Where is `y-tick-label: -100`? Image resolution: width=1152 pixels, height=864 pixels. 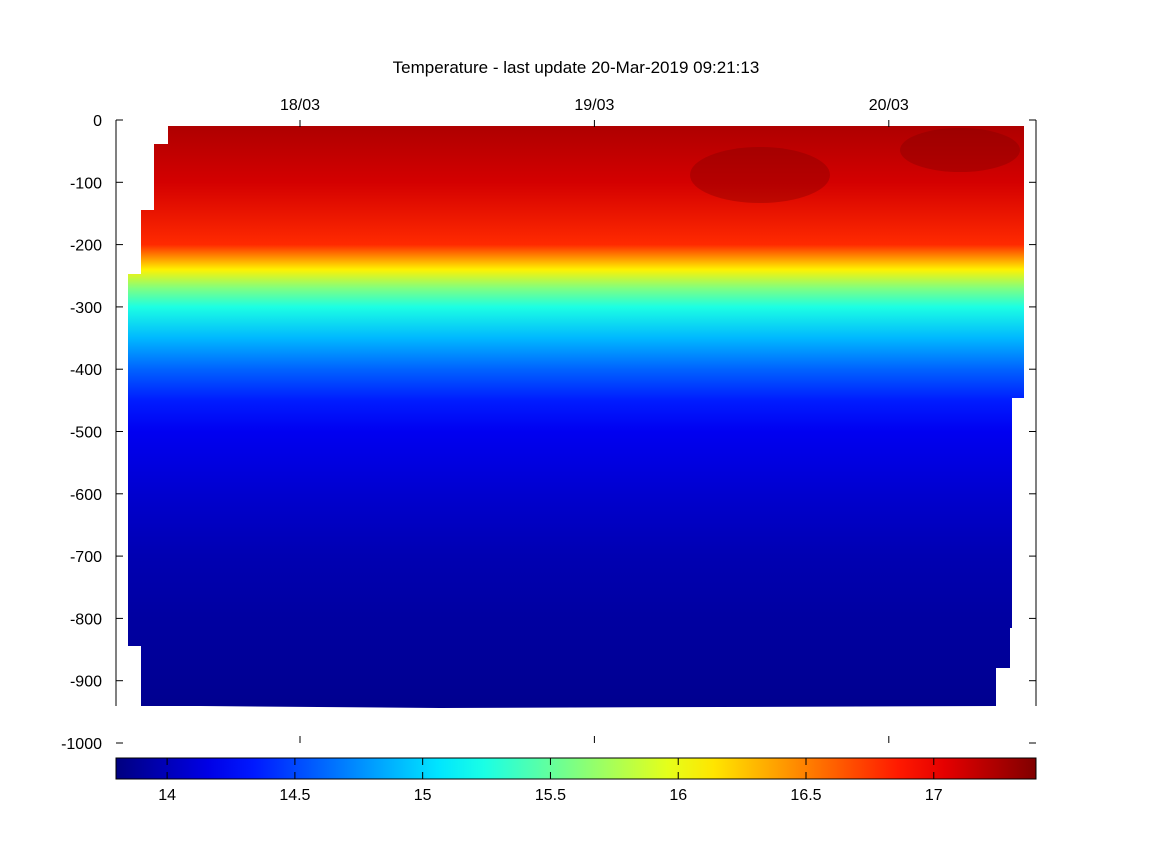 y-tick-label: -100 is located at coordinates (86, 183).